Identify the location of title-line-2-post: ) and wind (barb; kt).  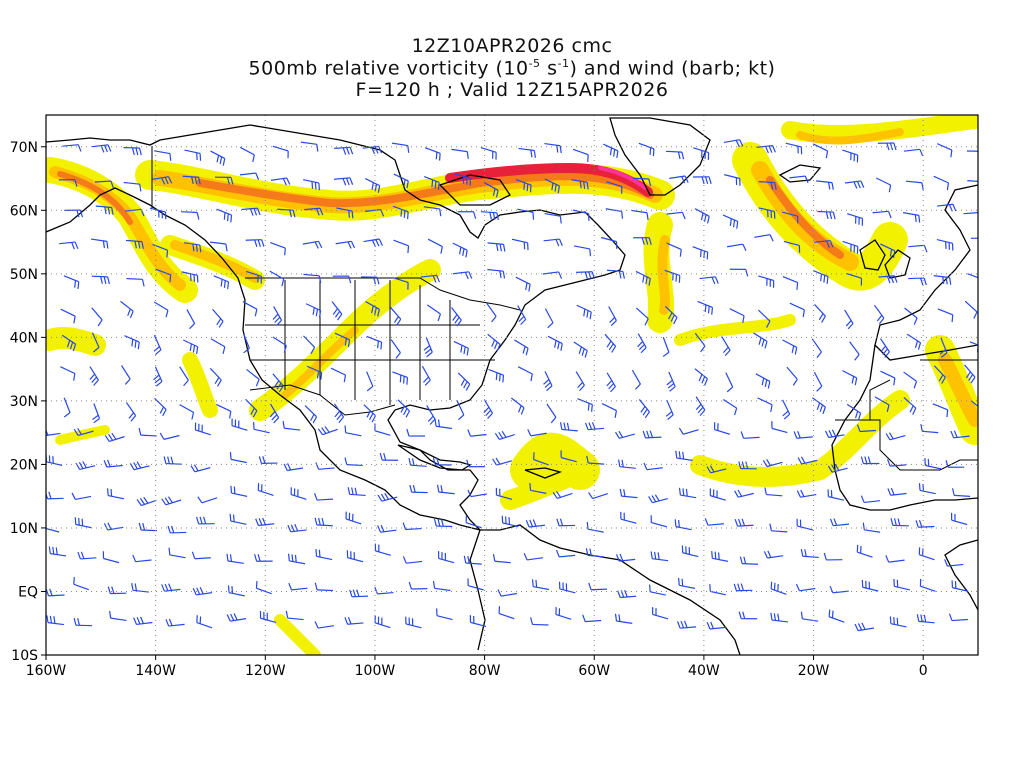
(672, 68).